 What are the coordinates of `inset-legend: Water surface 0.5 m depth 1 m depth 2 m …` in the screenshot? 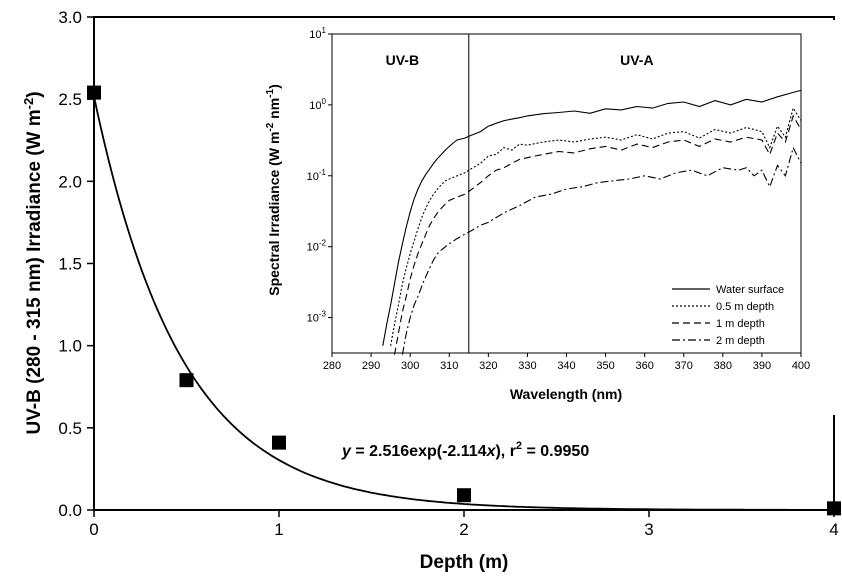 It's located at (728, 315).